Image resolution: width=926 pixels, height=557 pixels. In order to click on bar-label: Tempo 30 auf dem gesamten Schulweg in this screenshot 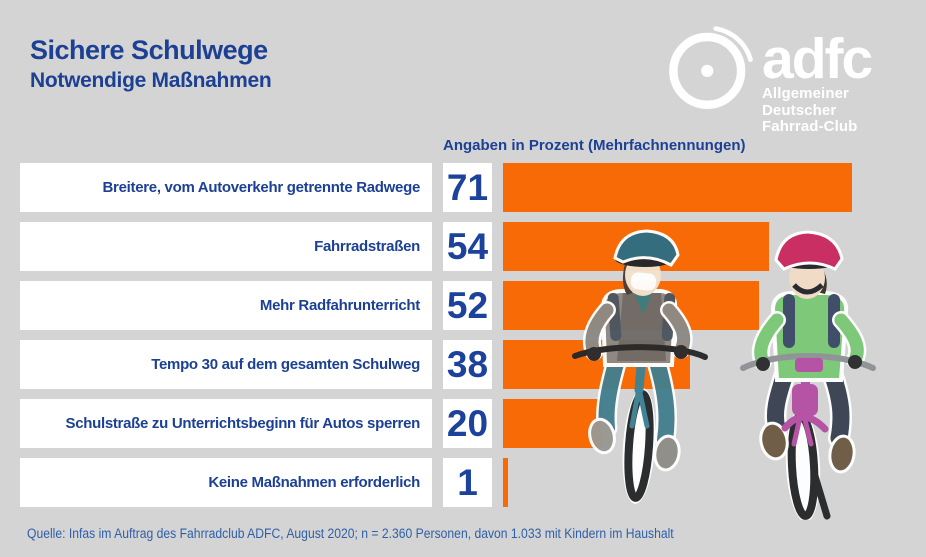, I will do `click(226, 364)`.